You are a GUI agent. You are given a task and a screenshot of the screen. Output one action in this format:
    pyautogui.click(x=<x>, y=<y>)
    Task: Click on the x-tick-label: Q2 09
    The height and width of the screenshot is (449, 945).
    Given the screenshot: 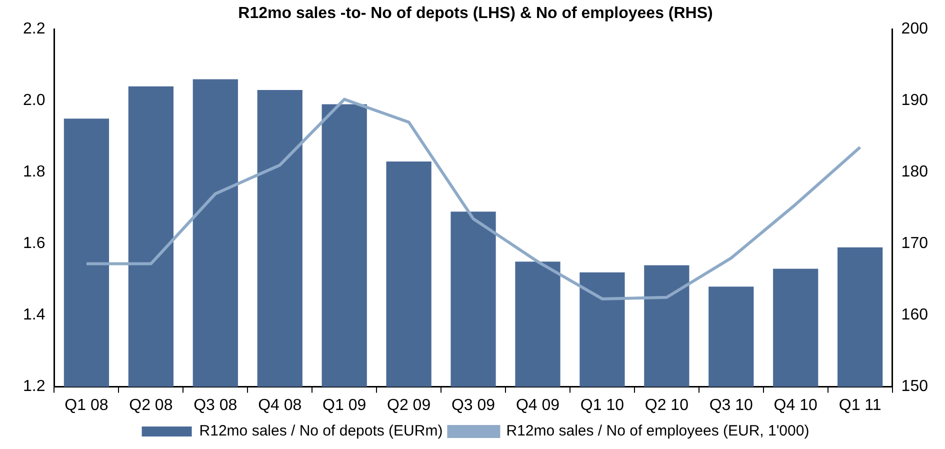 What is the action you would take?
    pyautogui.click(x=409, y=405)
    